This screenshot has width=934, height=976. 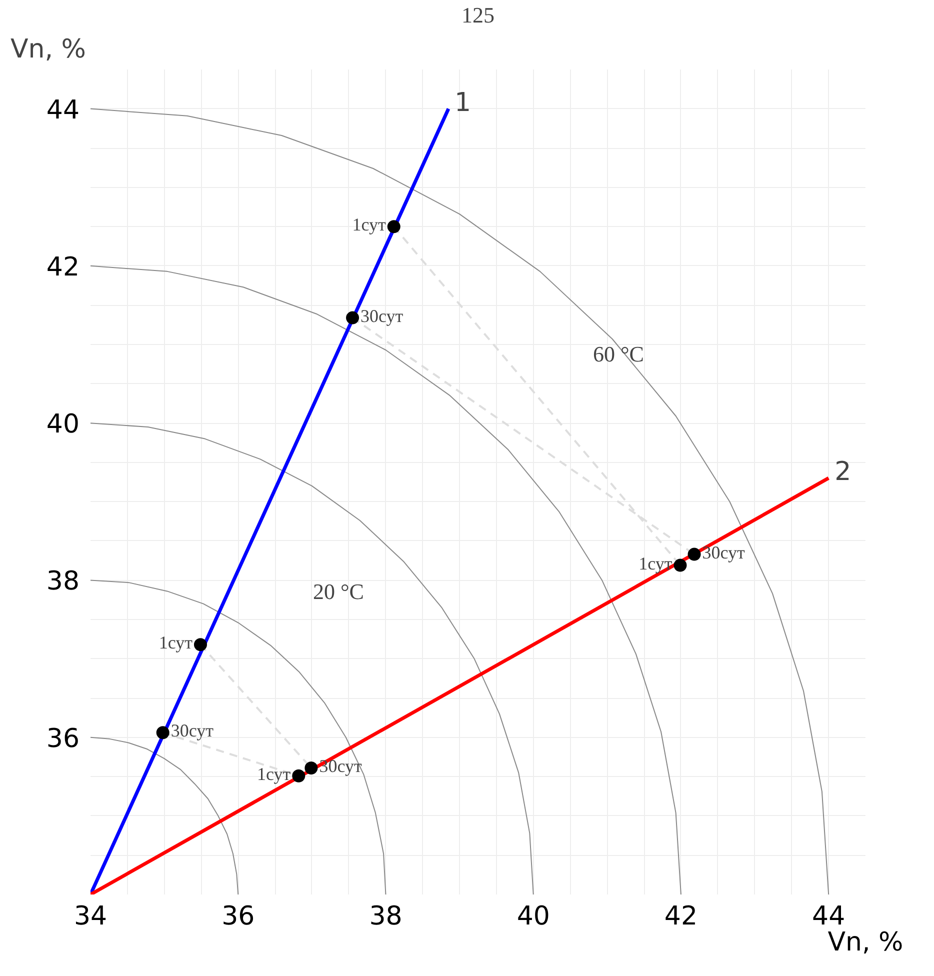 I want to click on annotation: 20 °C, so click(x=338, y=591).